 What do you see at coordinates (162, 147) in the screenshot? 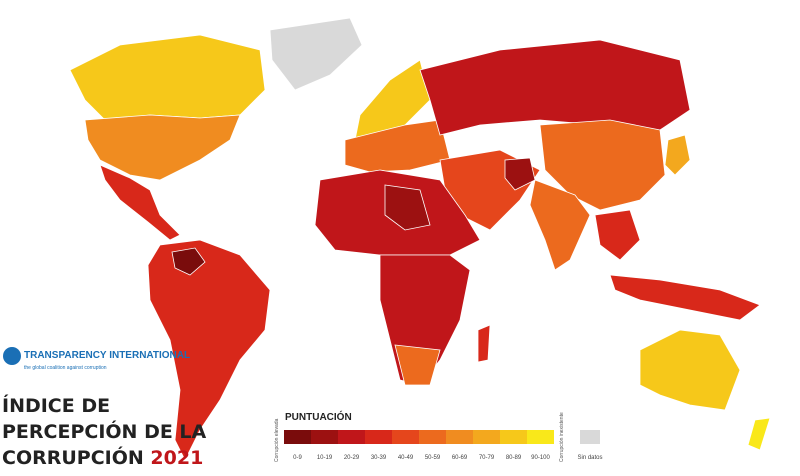
I see `usa` at bounding box center [162, 147].